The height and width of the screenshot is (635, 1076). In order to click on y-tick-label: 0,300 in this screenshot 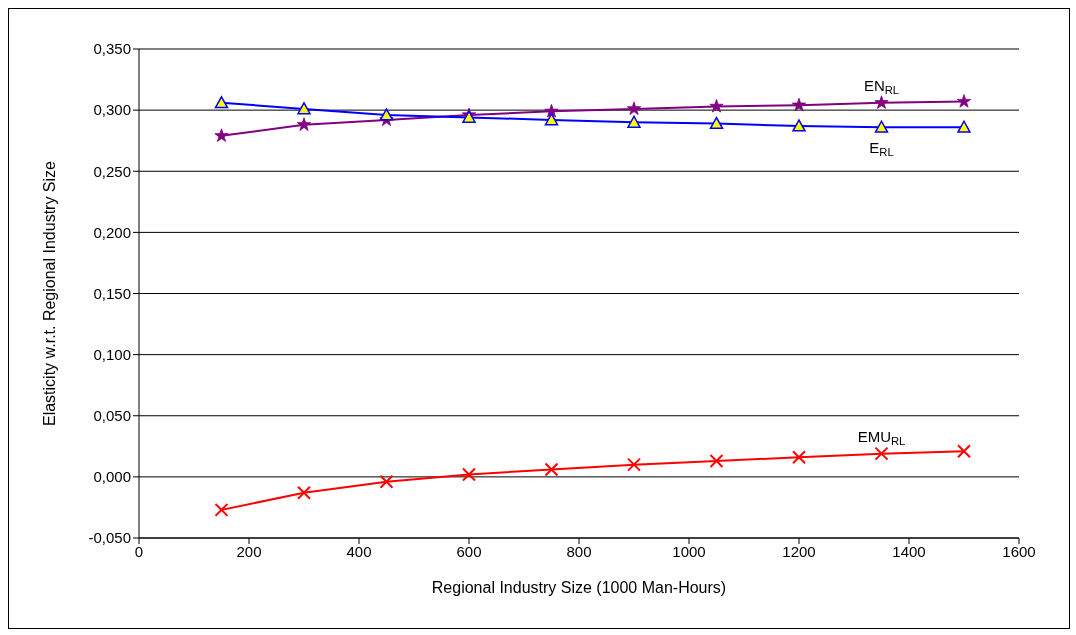, I will do `click(112, 110)`.